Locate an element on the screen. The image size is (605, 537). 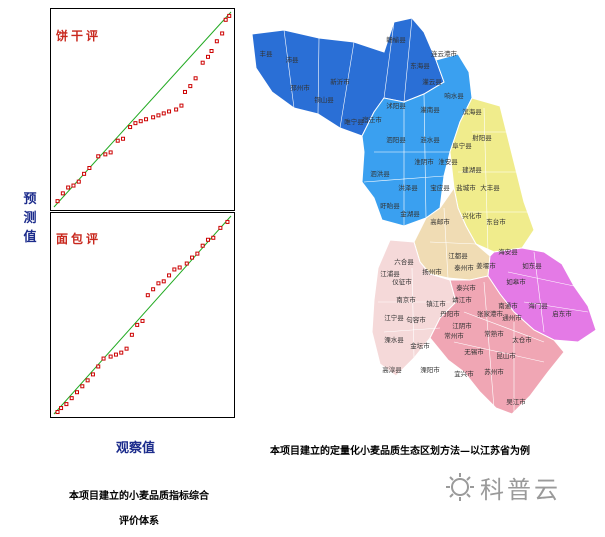
county-label: 淮安县 is located at coordinates (448, 161).